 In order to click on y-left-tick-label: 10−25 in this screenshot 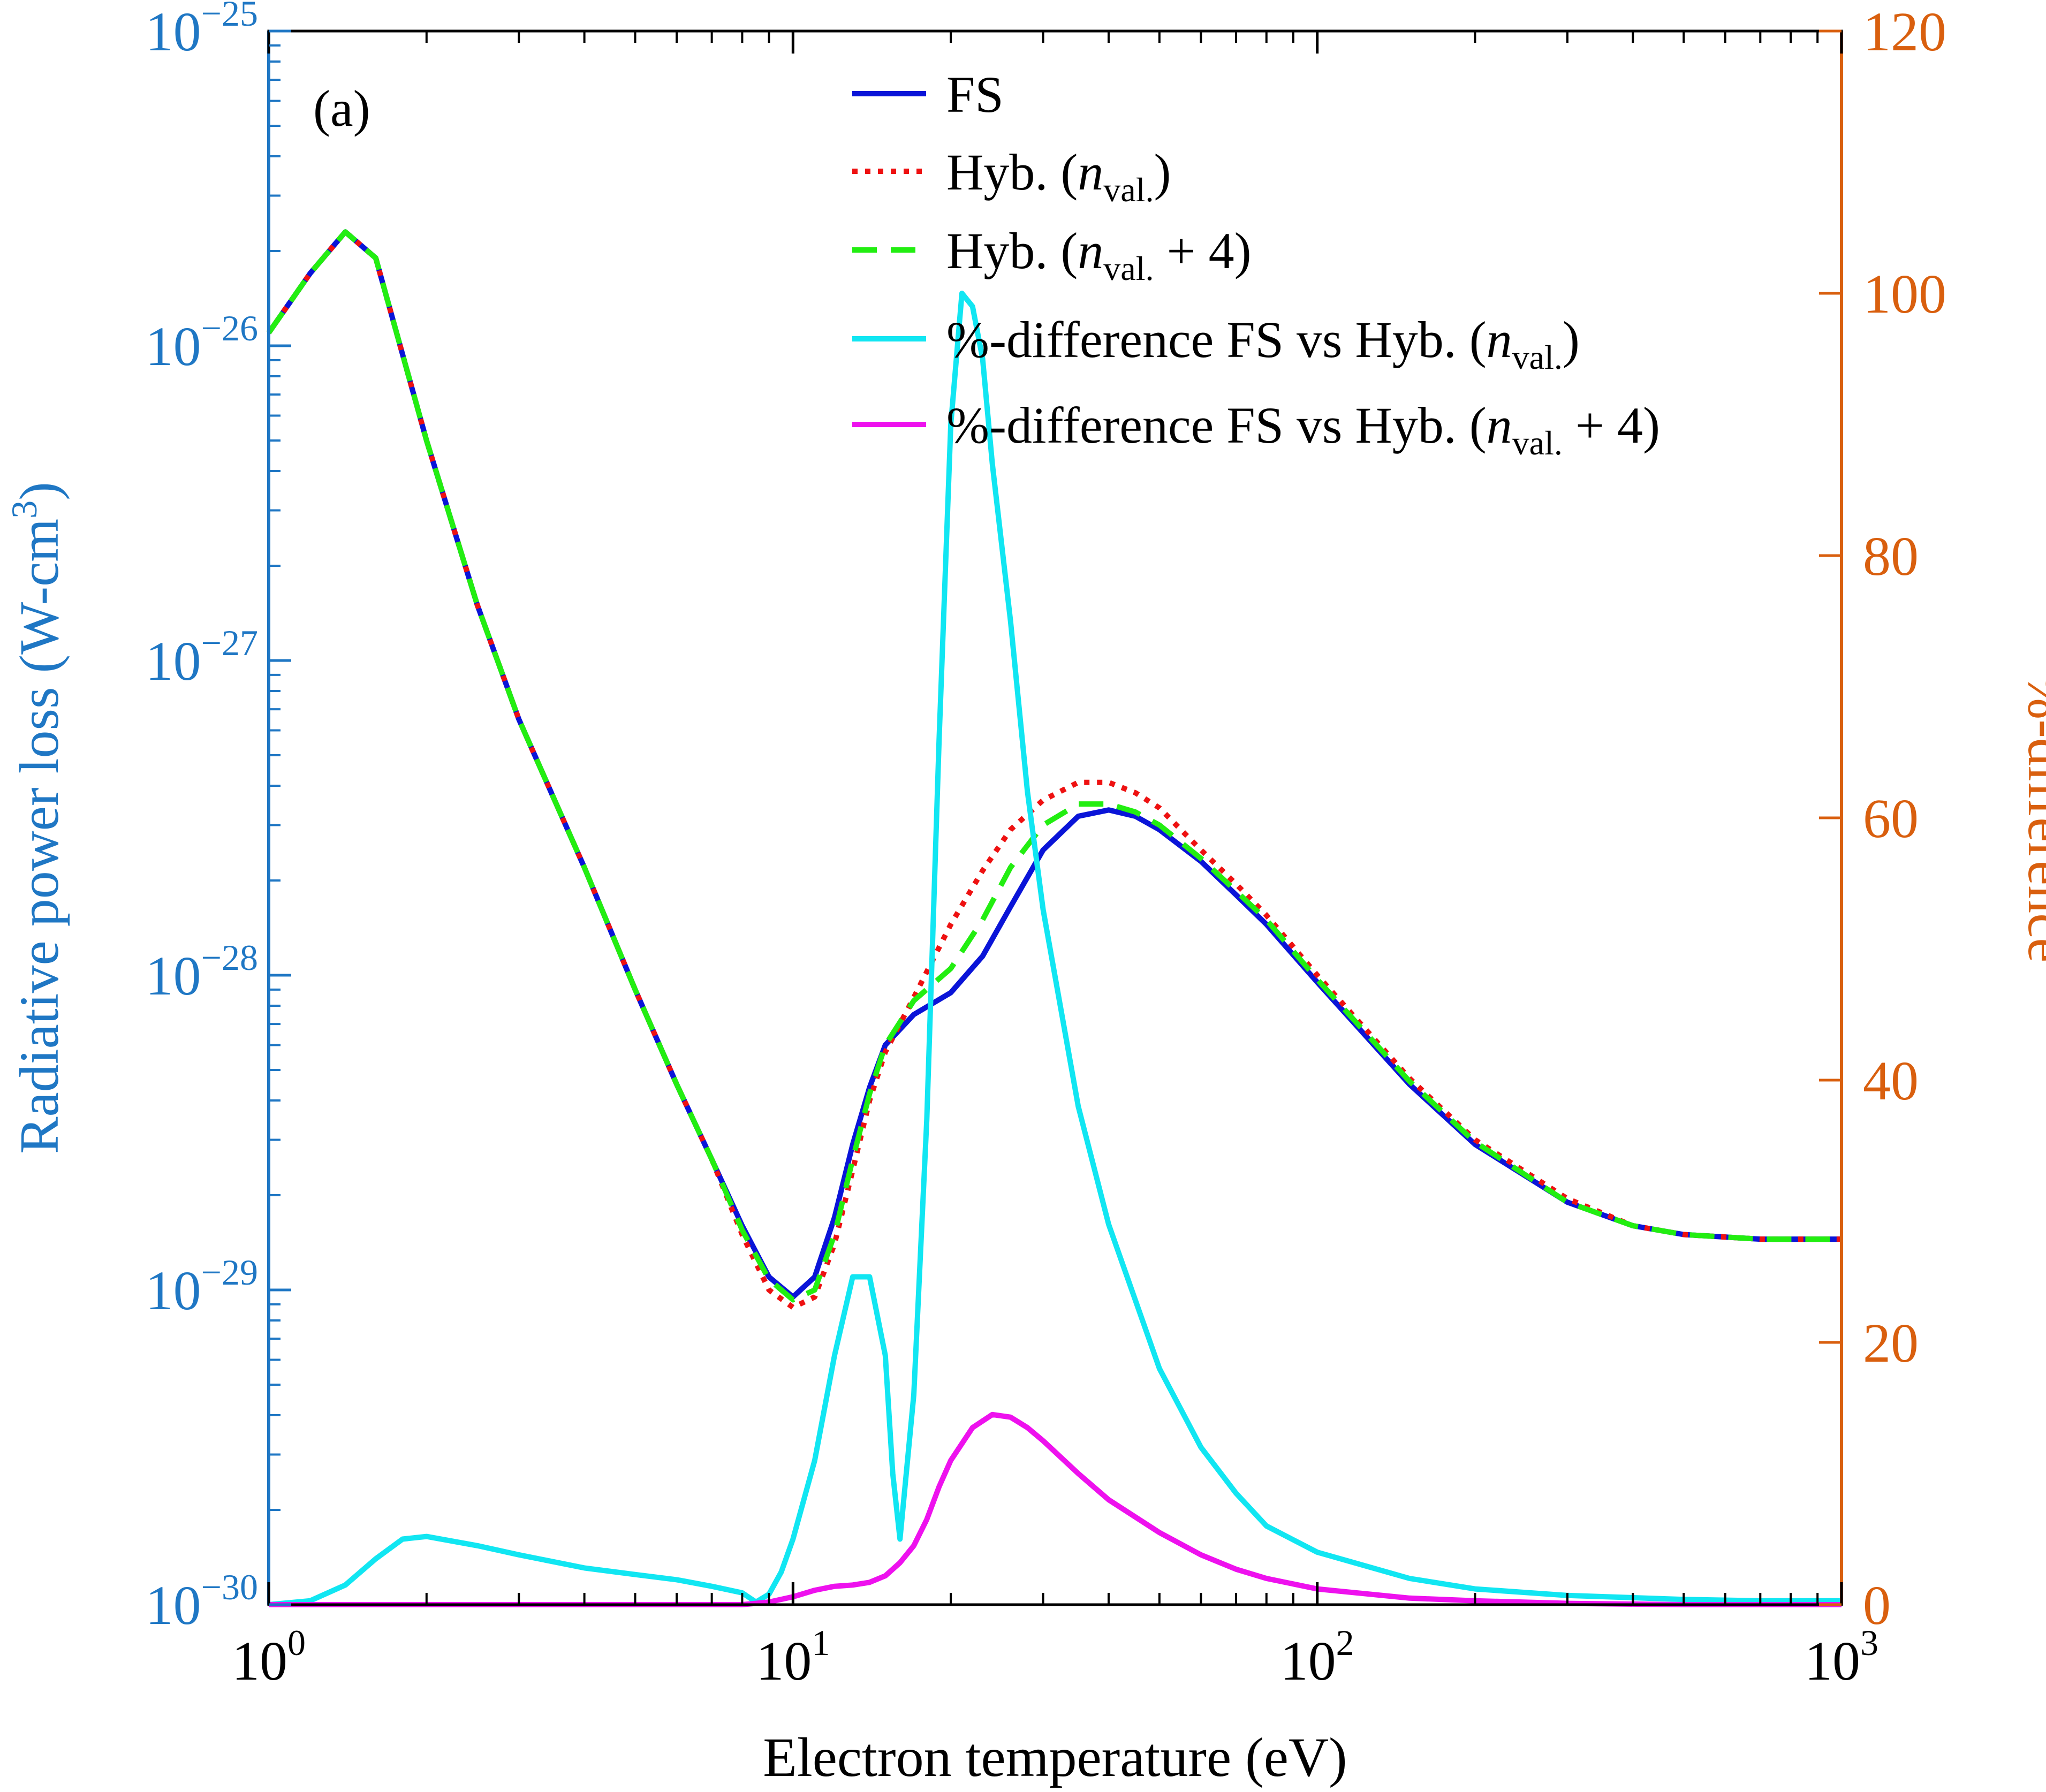, I will do `click(202, 31)`.